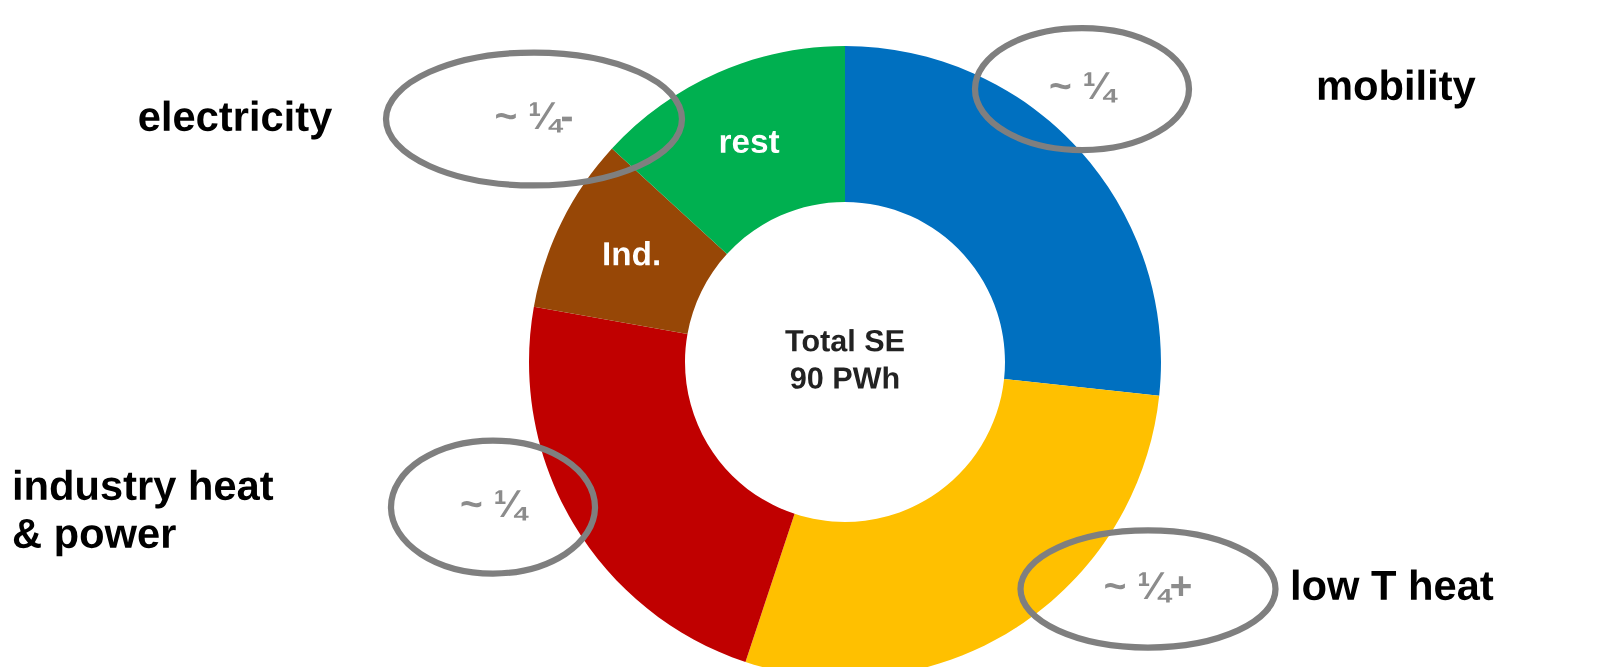 The height and width of the screenshot is (667, 1600). I want to click on text: electricity, so click(236, 120).